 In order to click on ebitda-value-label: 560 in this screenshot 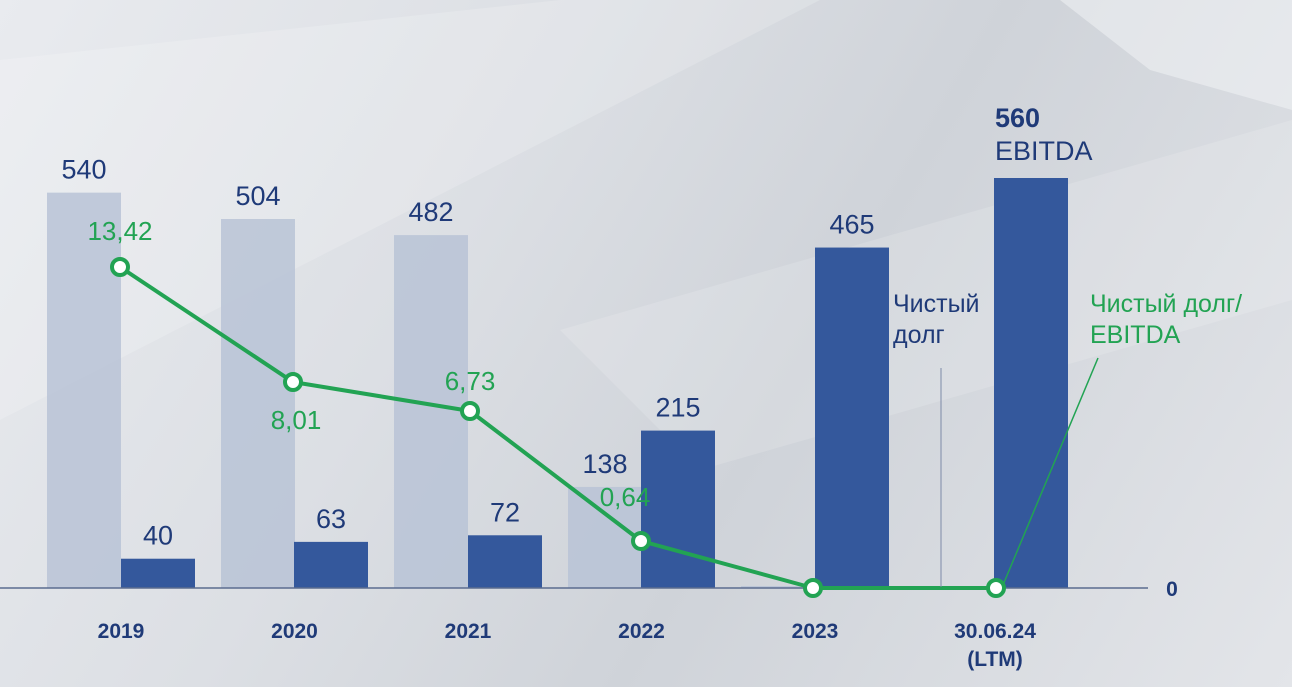, I will do `click(1017, 118)`.